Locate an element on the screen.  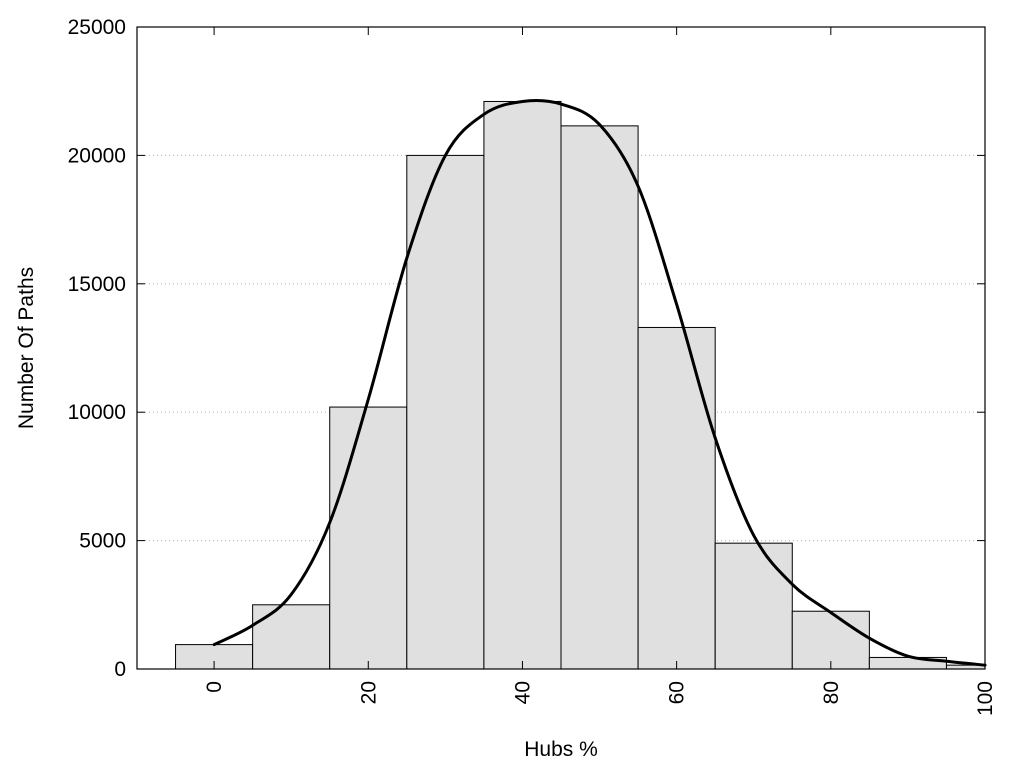
y-tick-label: 0 is located at coordinates (120, 669).